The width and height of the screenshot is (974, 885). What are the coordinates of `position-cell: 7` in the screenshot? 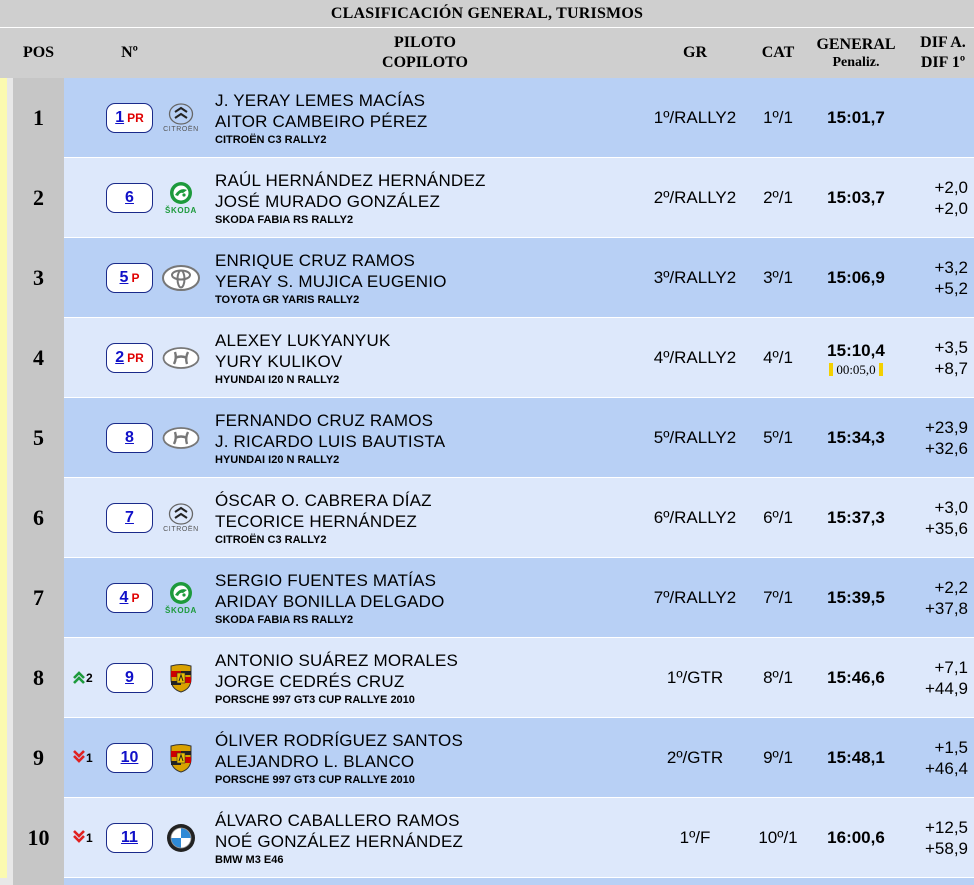 It's located at (38, 598).